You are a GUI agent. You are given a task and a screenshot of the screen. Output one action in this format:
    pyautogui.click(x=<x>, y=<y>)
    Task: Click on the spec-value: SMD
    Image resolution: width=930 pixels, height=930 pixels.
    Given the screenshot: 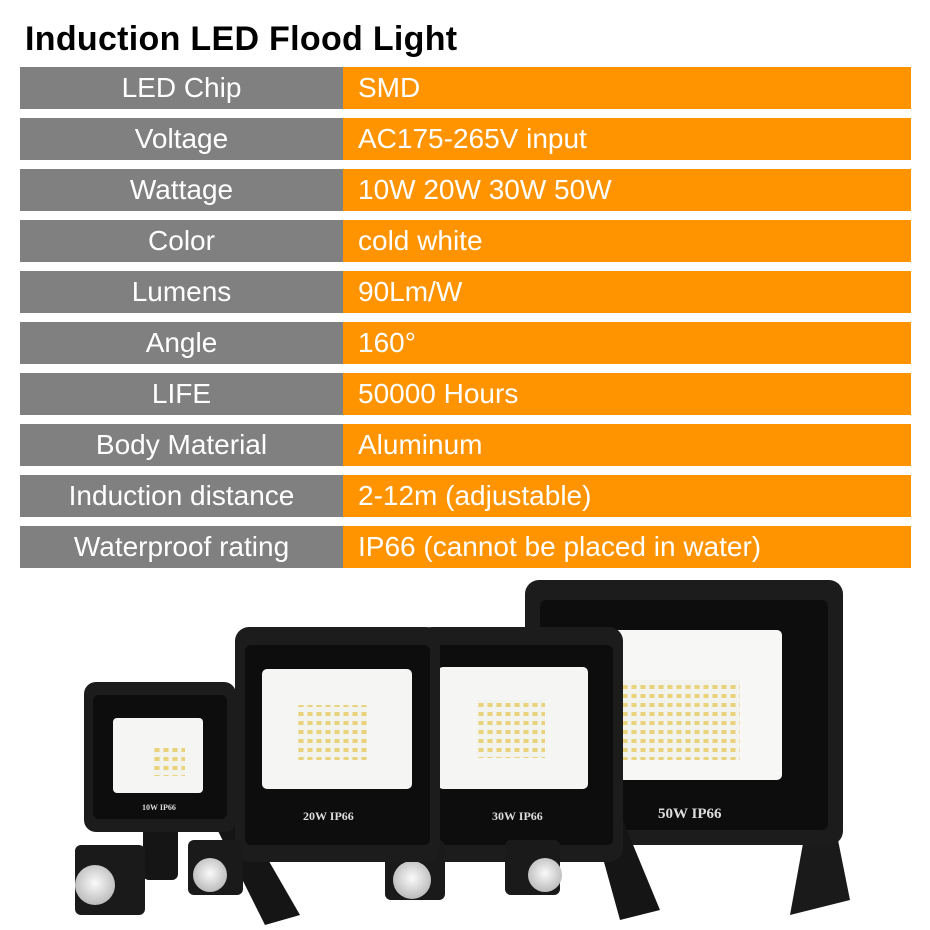 What is the action you would take?
    pyautogui.click(x=627, y=88)
    